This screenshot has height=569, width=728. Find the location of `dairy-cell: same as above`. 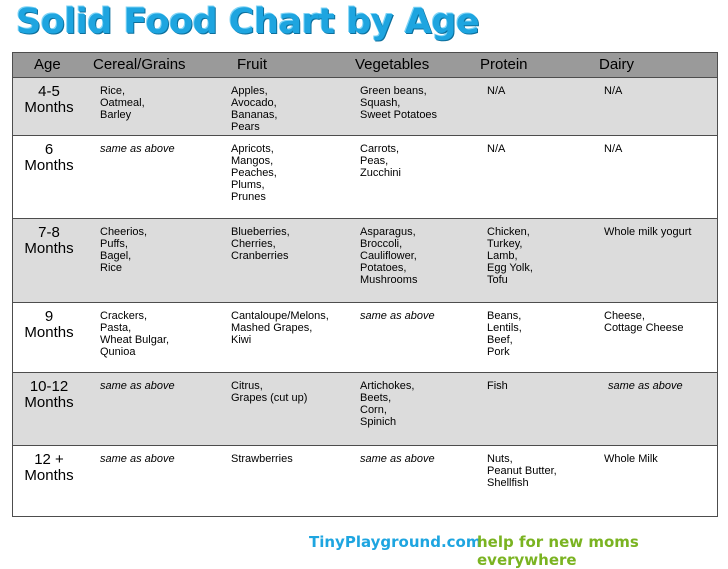

dairy-cell: same as above is located at coordinates (645, 386).